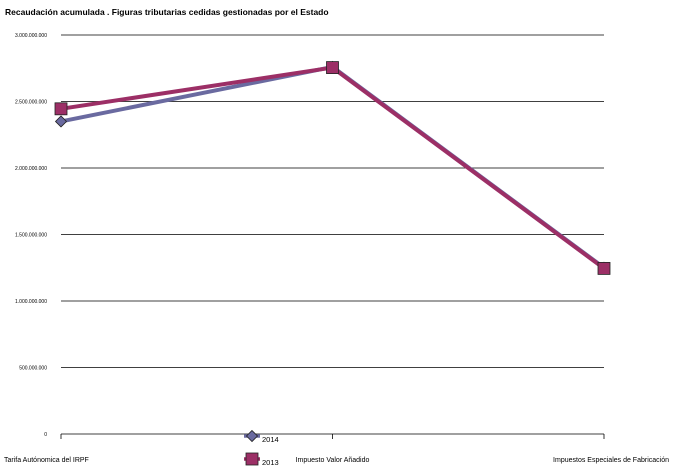 Image resolution: width=673 pixels, height=474 pixels. What do you see at coordinates (611, 460) in the screenshot?
I see `x-tick-label: Impuestos Especiales de Fabricación` at bounding box center [611, 460].